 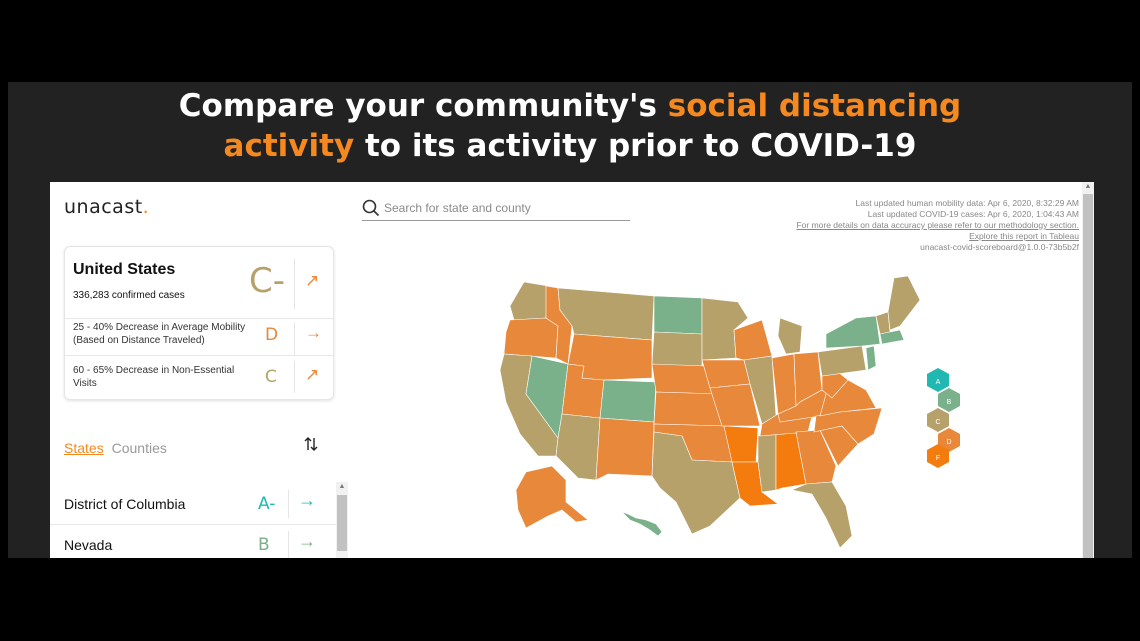 What do you see at coordinates (753, 340) in the screenshot?
I see `map-state-wisconsin` at bounding box center [753, 340].